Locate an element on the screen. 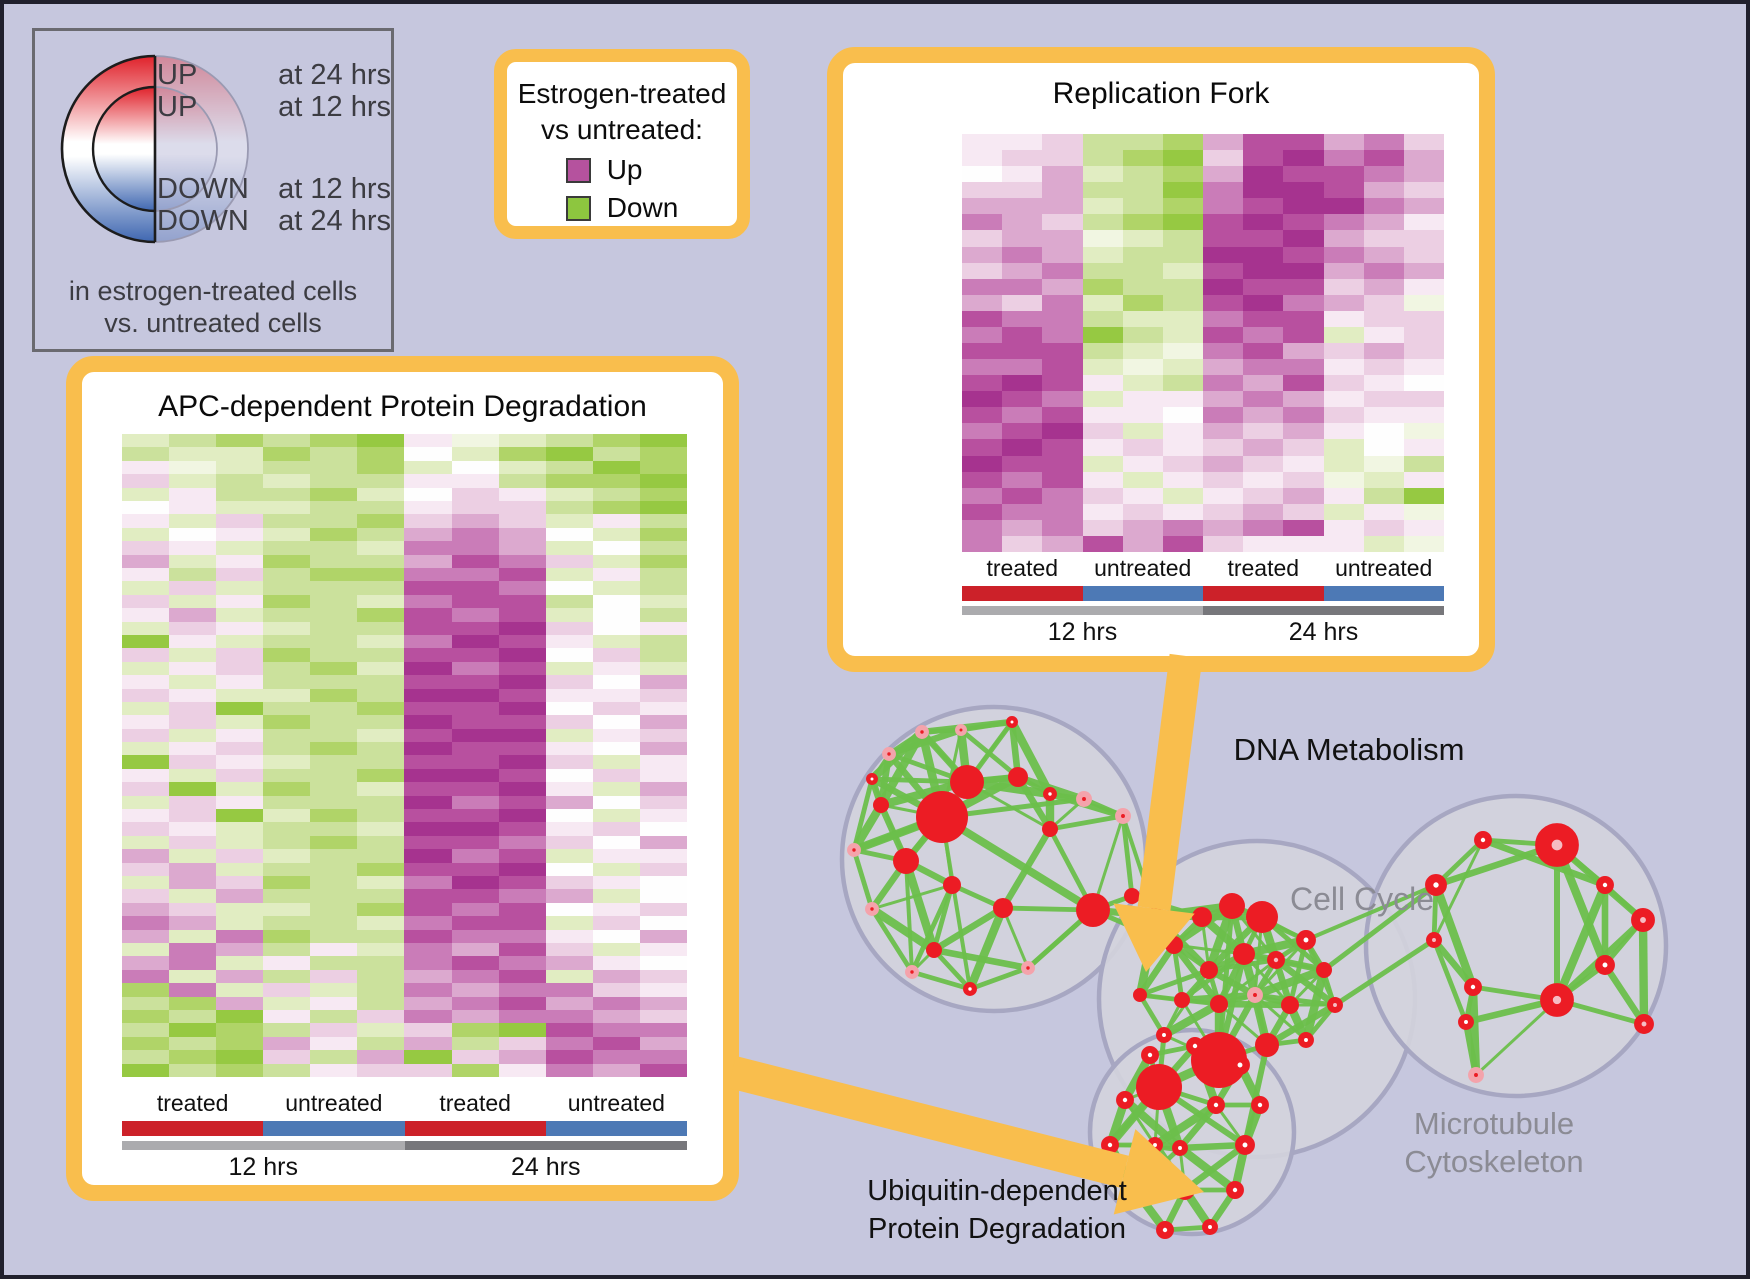 The image size is (1750, 1279). estrogen-updown-key: Estrogen-treated vs untreated: Up Down is located at coordinates (622, 144).